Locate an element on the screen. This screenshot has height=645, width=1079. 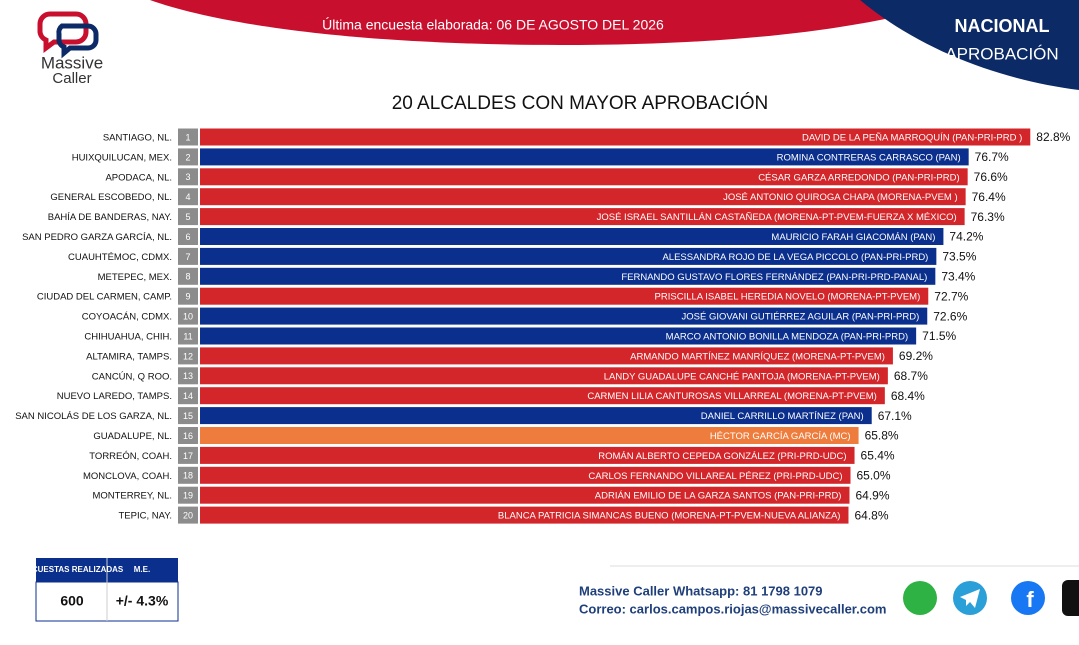
category-label: SAN PEDRO GARZA GARCÍA, NL. is located at coordinates (97, 237).